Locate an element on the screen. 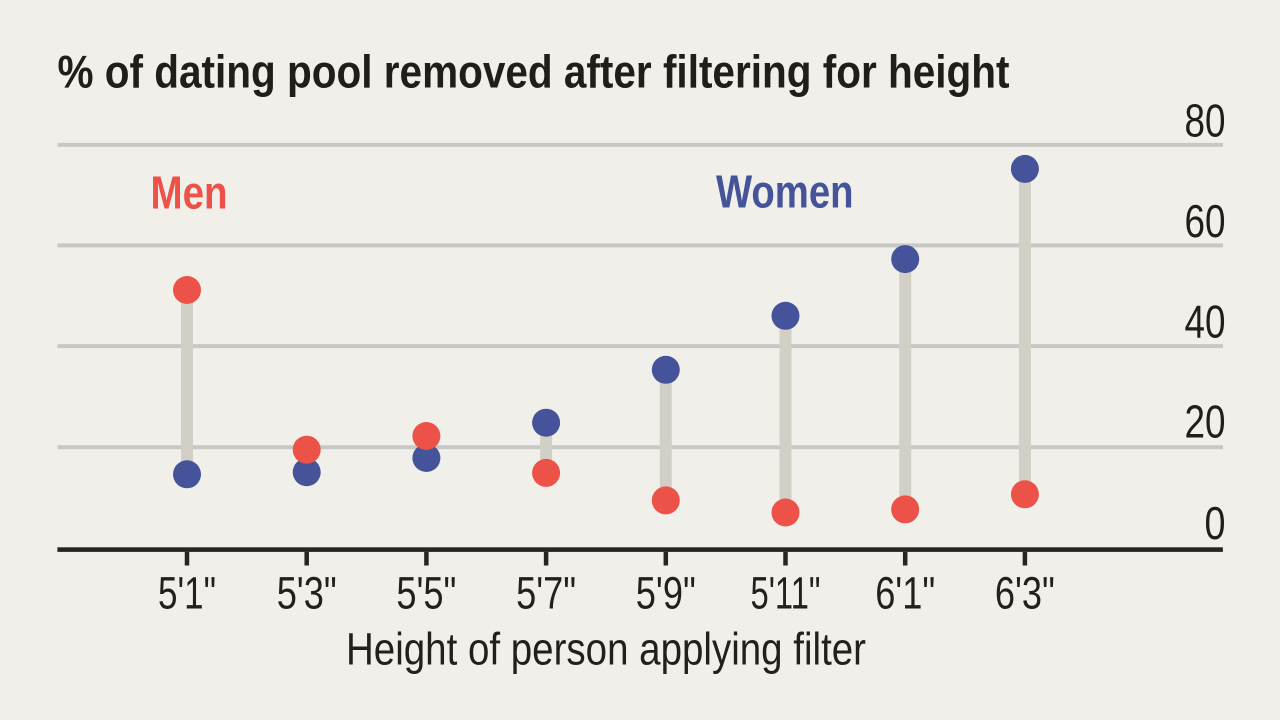 The width and height of the screenshot is (1280, 720). svg-text: 5'5" is located at coordinates (426, 593).